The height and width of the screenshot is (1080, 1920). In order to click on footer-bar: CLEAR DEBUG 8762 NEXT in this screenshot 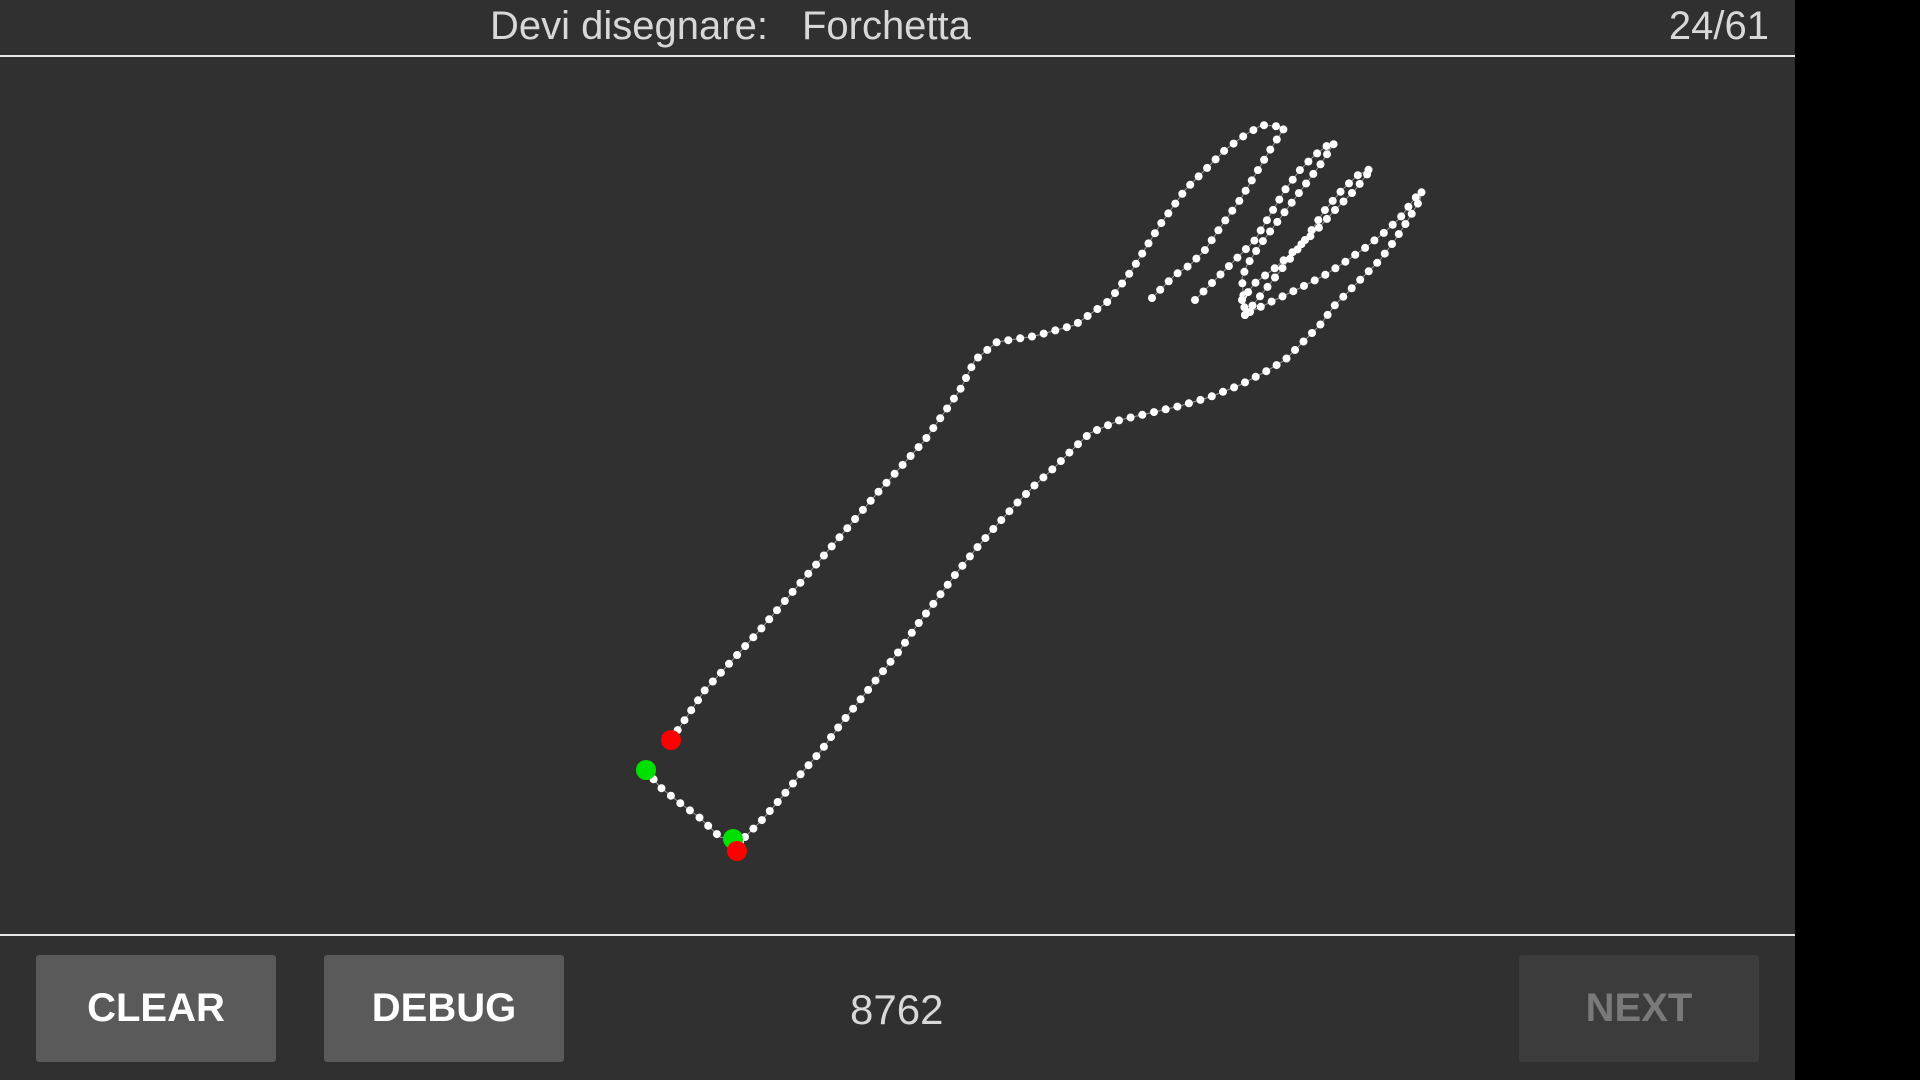, I will do `click(897, 1007)`.